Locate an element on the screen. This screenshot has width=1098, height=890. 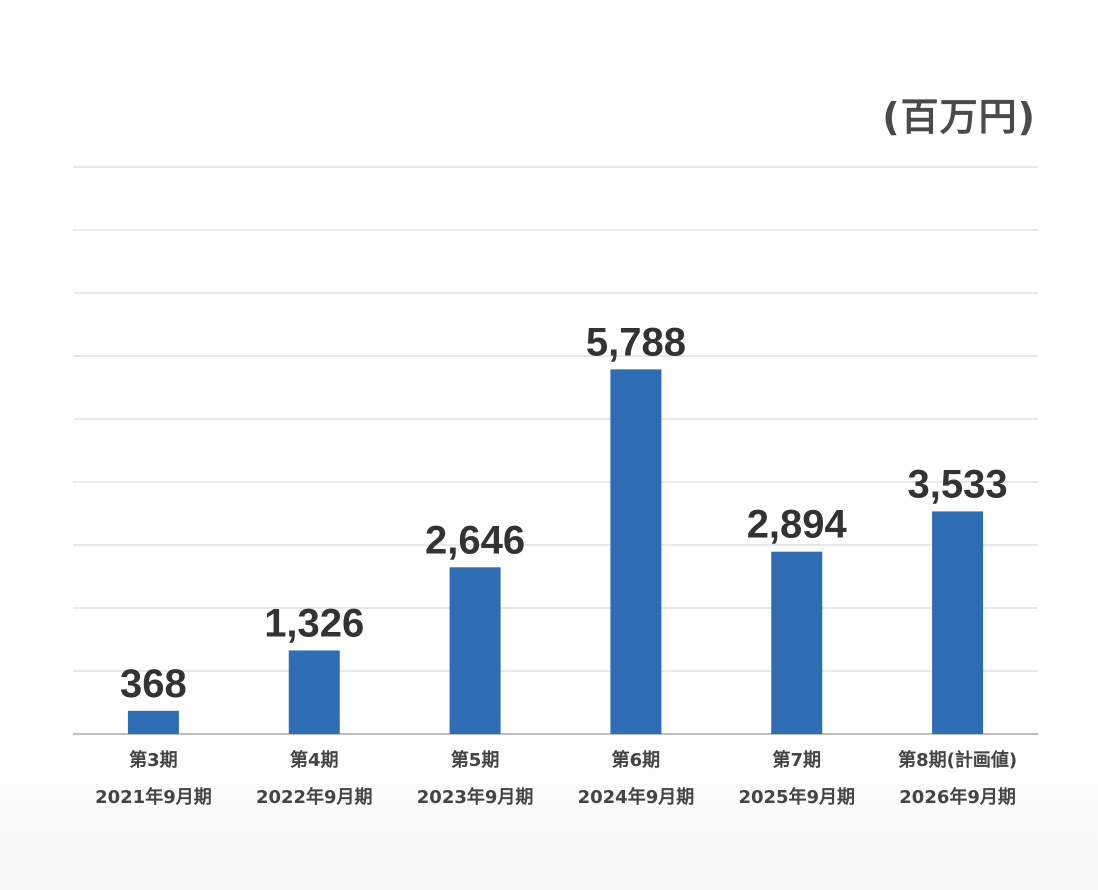
value-label: 2,894 is located at coordinates (797, 525).